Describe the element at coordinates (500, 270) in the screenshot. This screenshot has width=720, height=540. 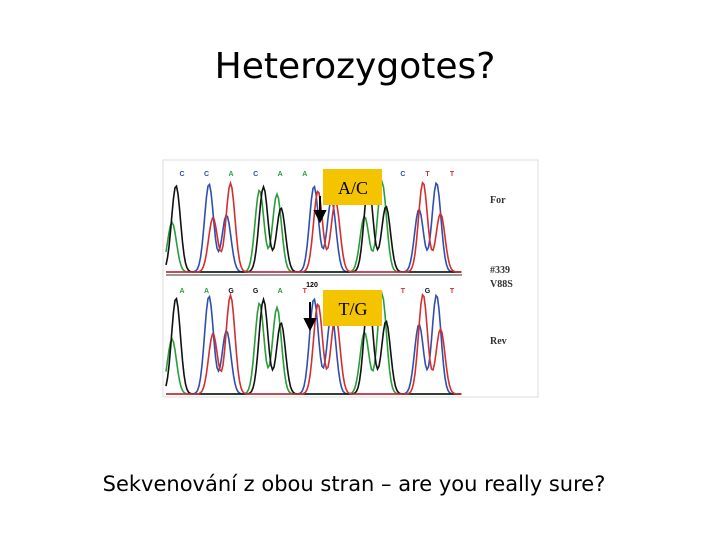
I see `side-label: #339` at that location.